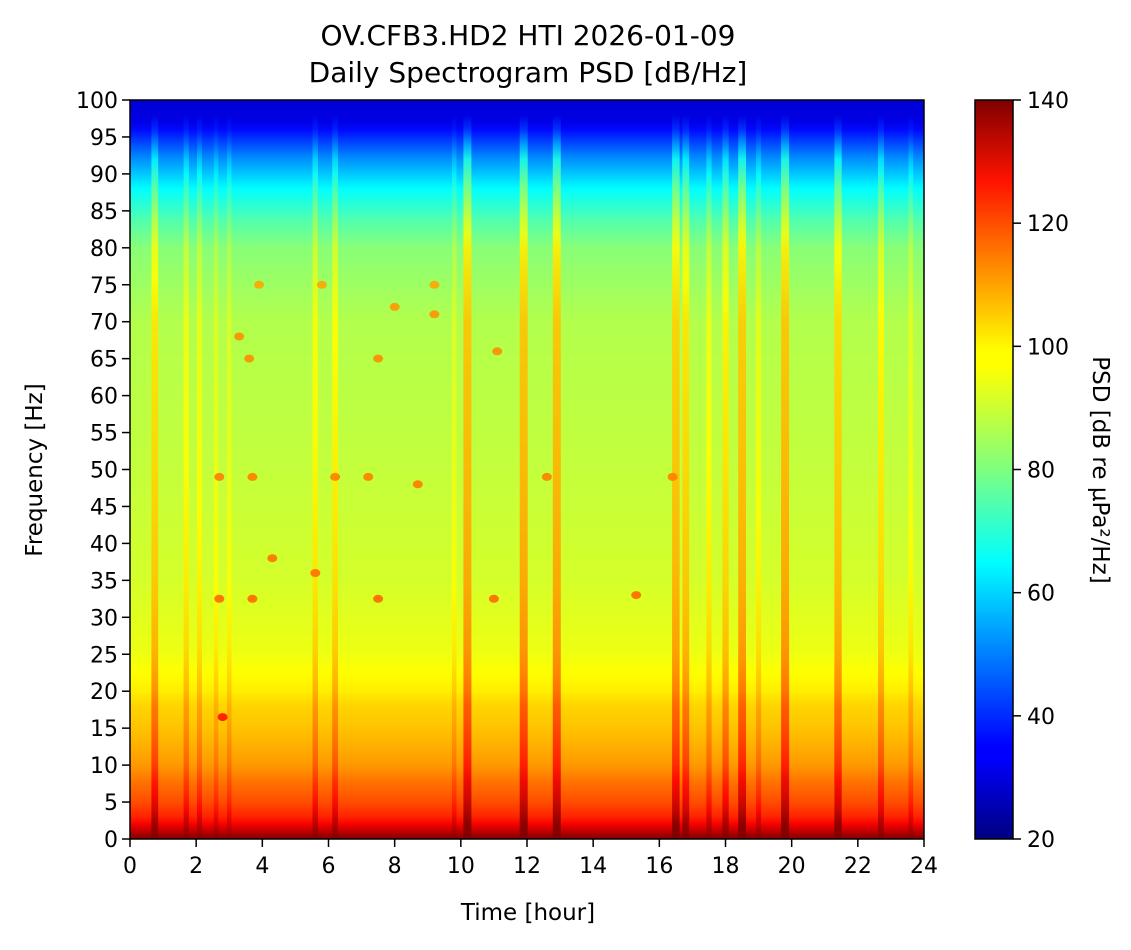 The height and width of the screenshot is (950, 1131). I want to click on y-tick-label: 65, so click(104, 360).